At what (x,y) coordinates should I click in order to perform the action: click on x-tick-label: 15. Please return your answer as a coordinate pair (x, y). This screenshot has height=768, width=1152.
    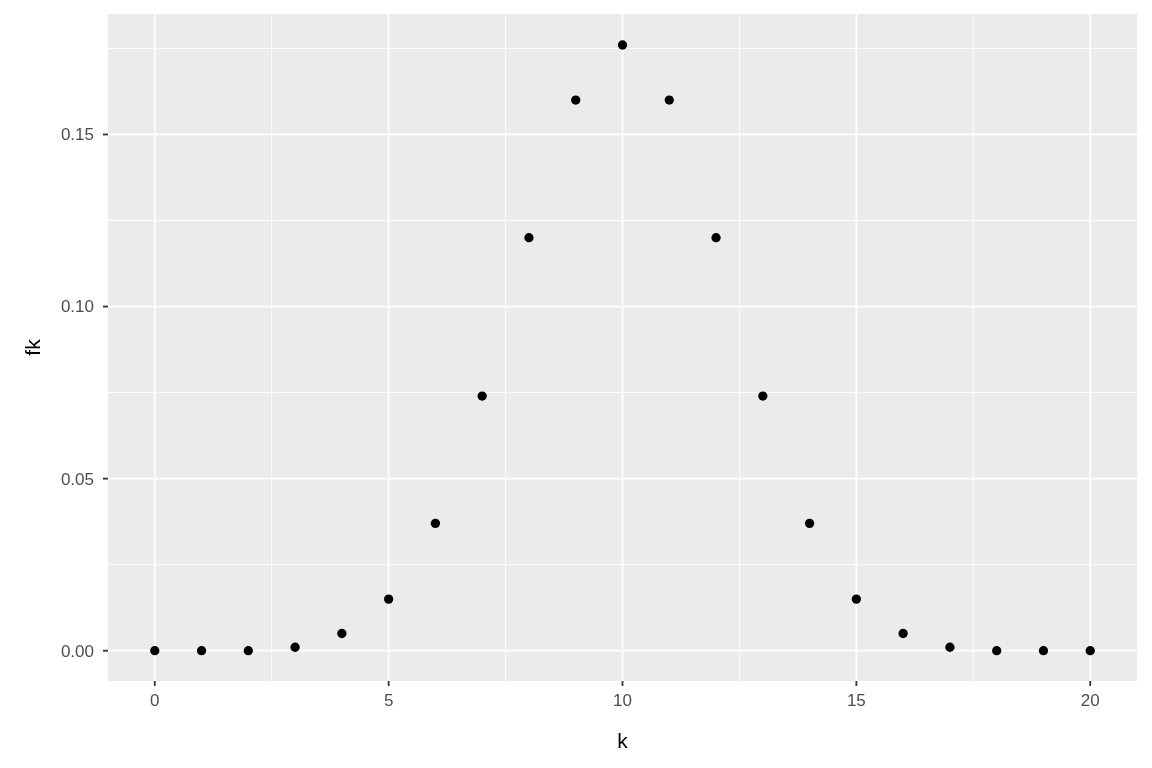
    Looking at the image, I should click on (856, 700).